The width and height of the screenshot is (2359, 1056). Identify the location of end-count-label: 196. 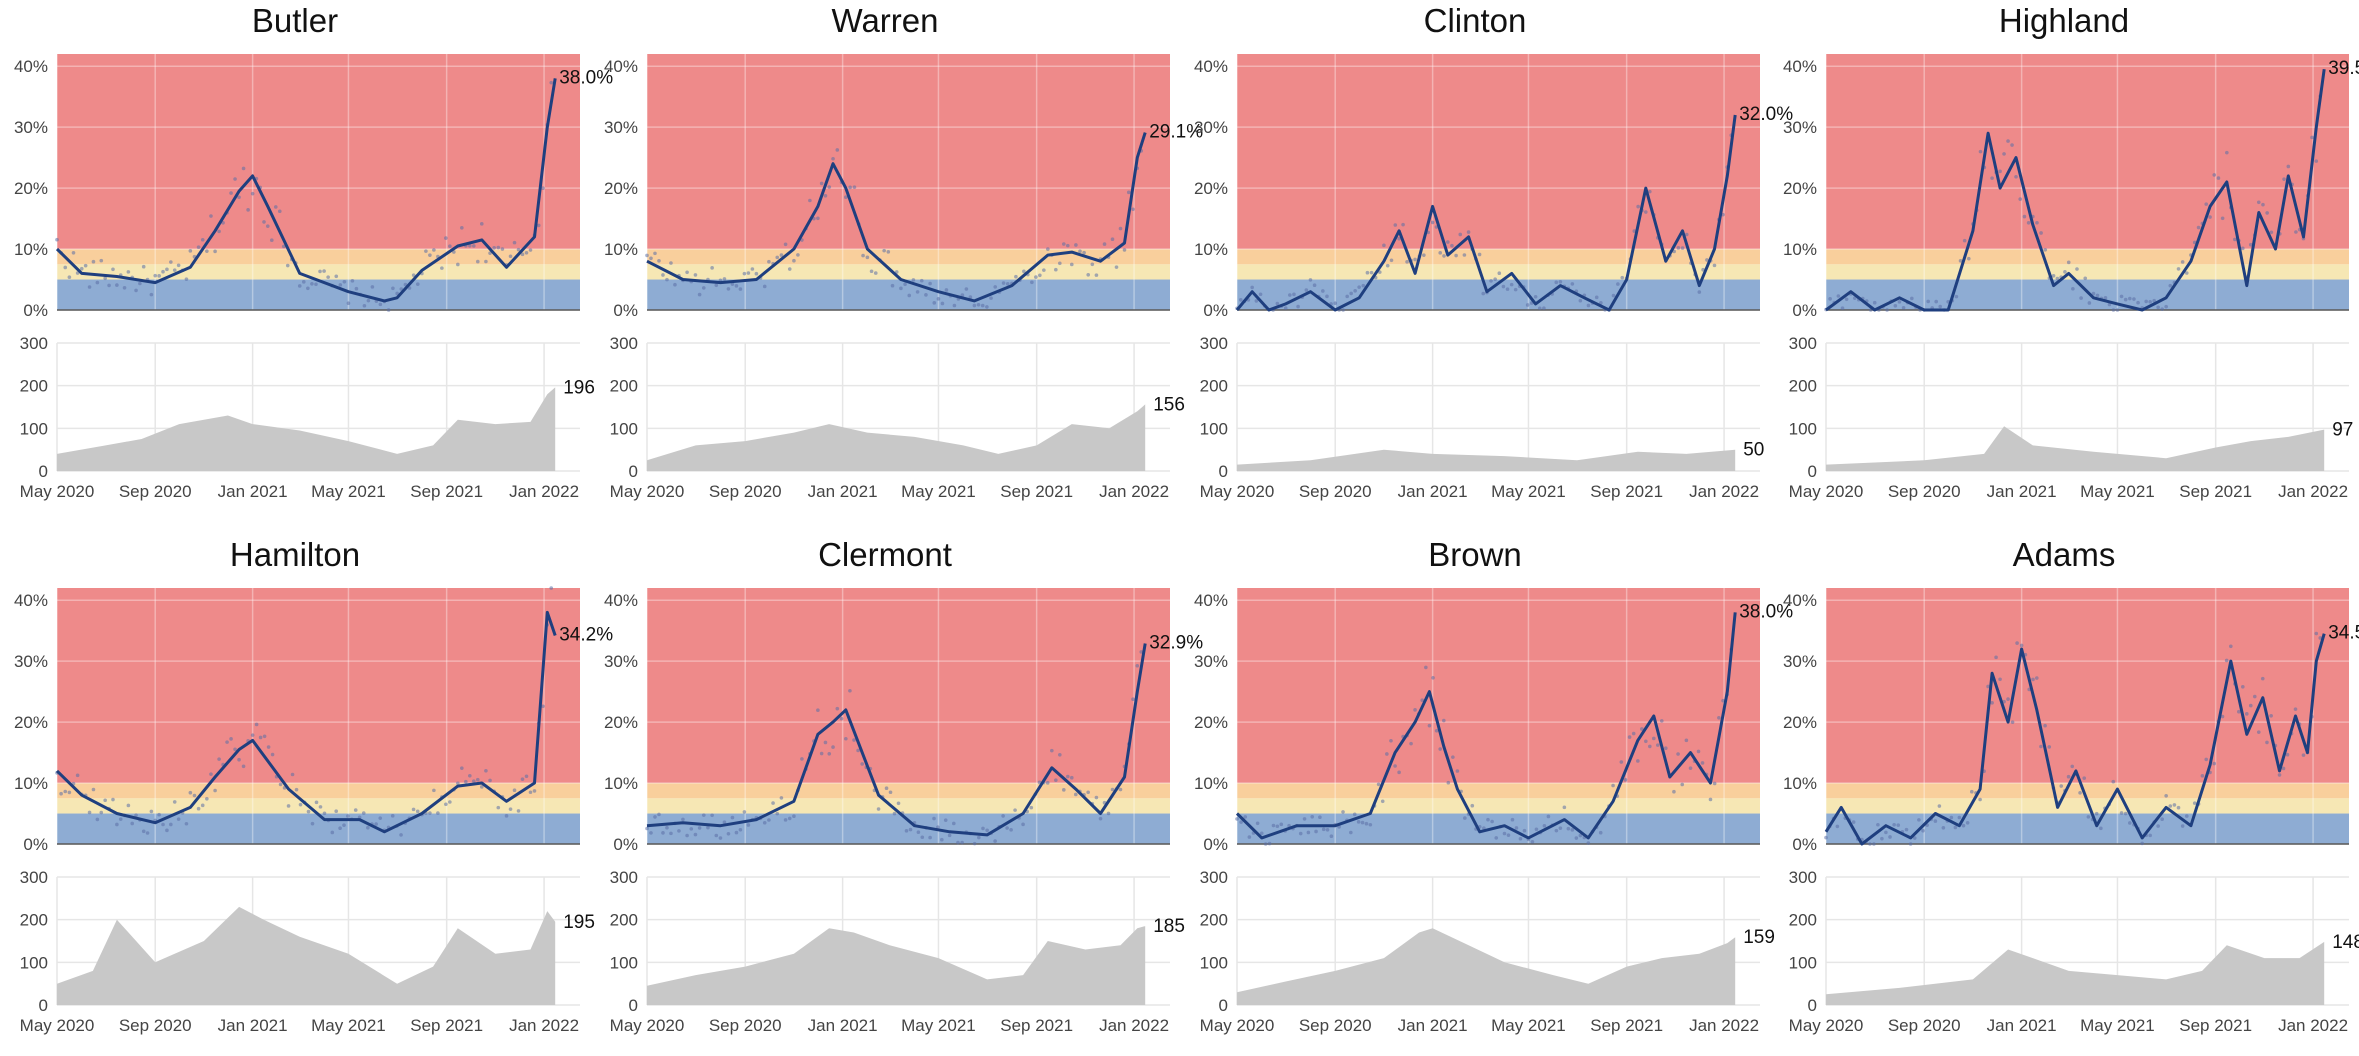
(579, 387).